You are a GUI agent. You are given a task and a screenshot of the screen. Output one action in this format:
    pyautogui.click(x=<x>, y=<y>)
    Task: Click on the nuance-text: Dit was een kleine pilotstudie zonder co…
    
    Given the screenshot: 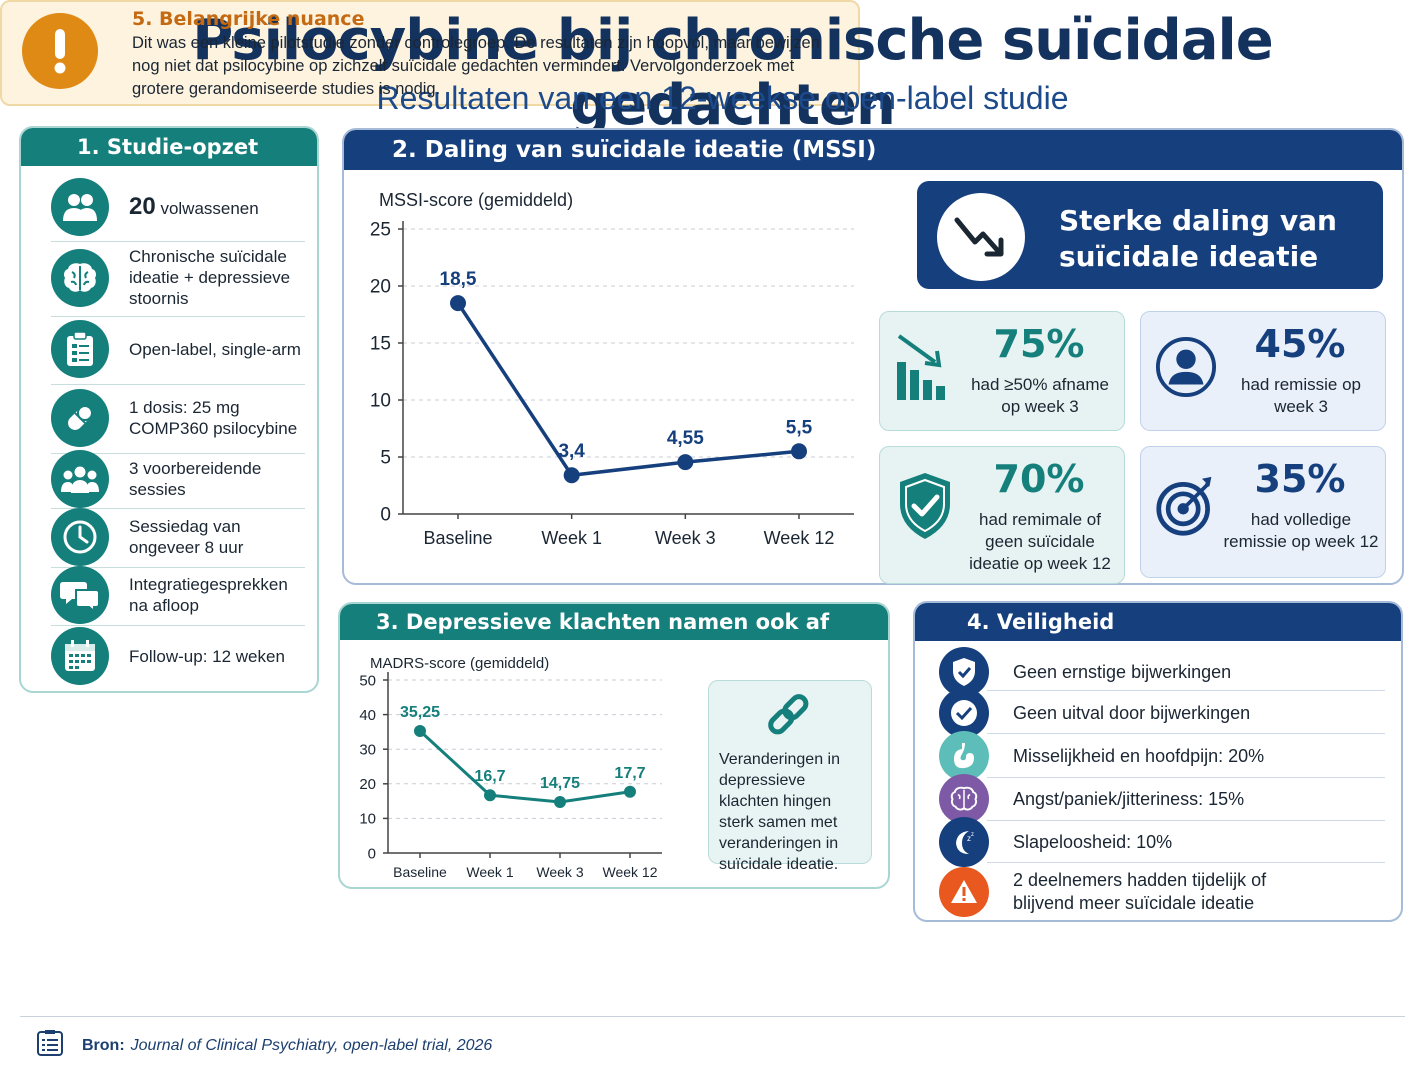 What is the action you would take?
    pyautogui.click(x=476, y=66)
    